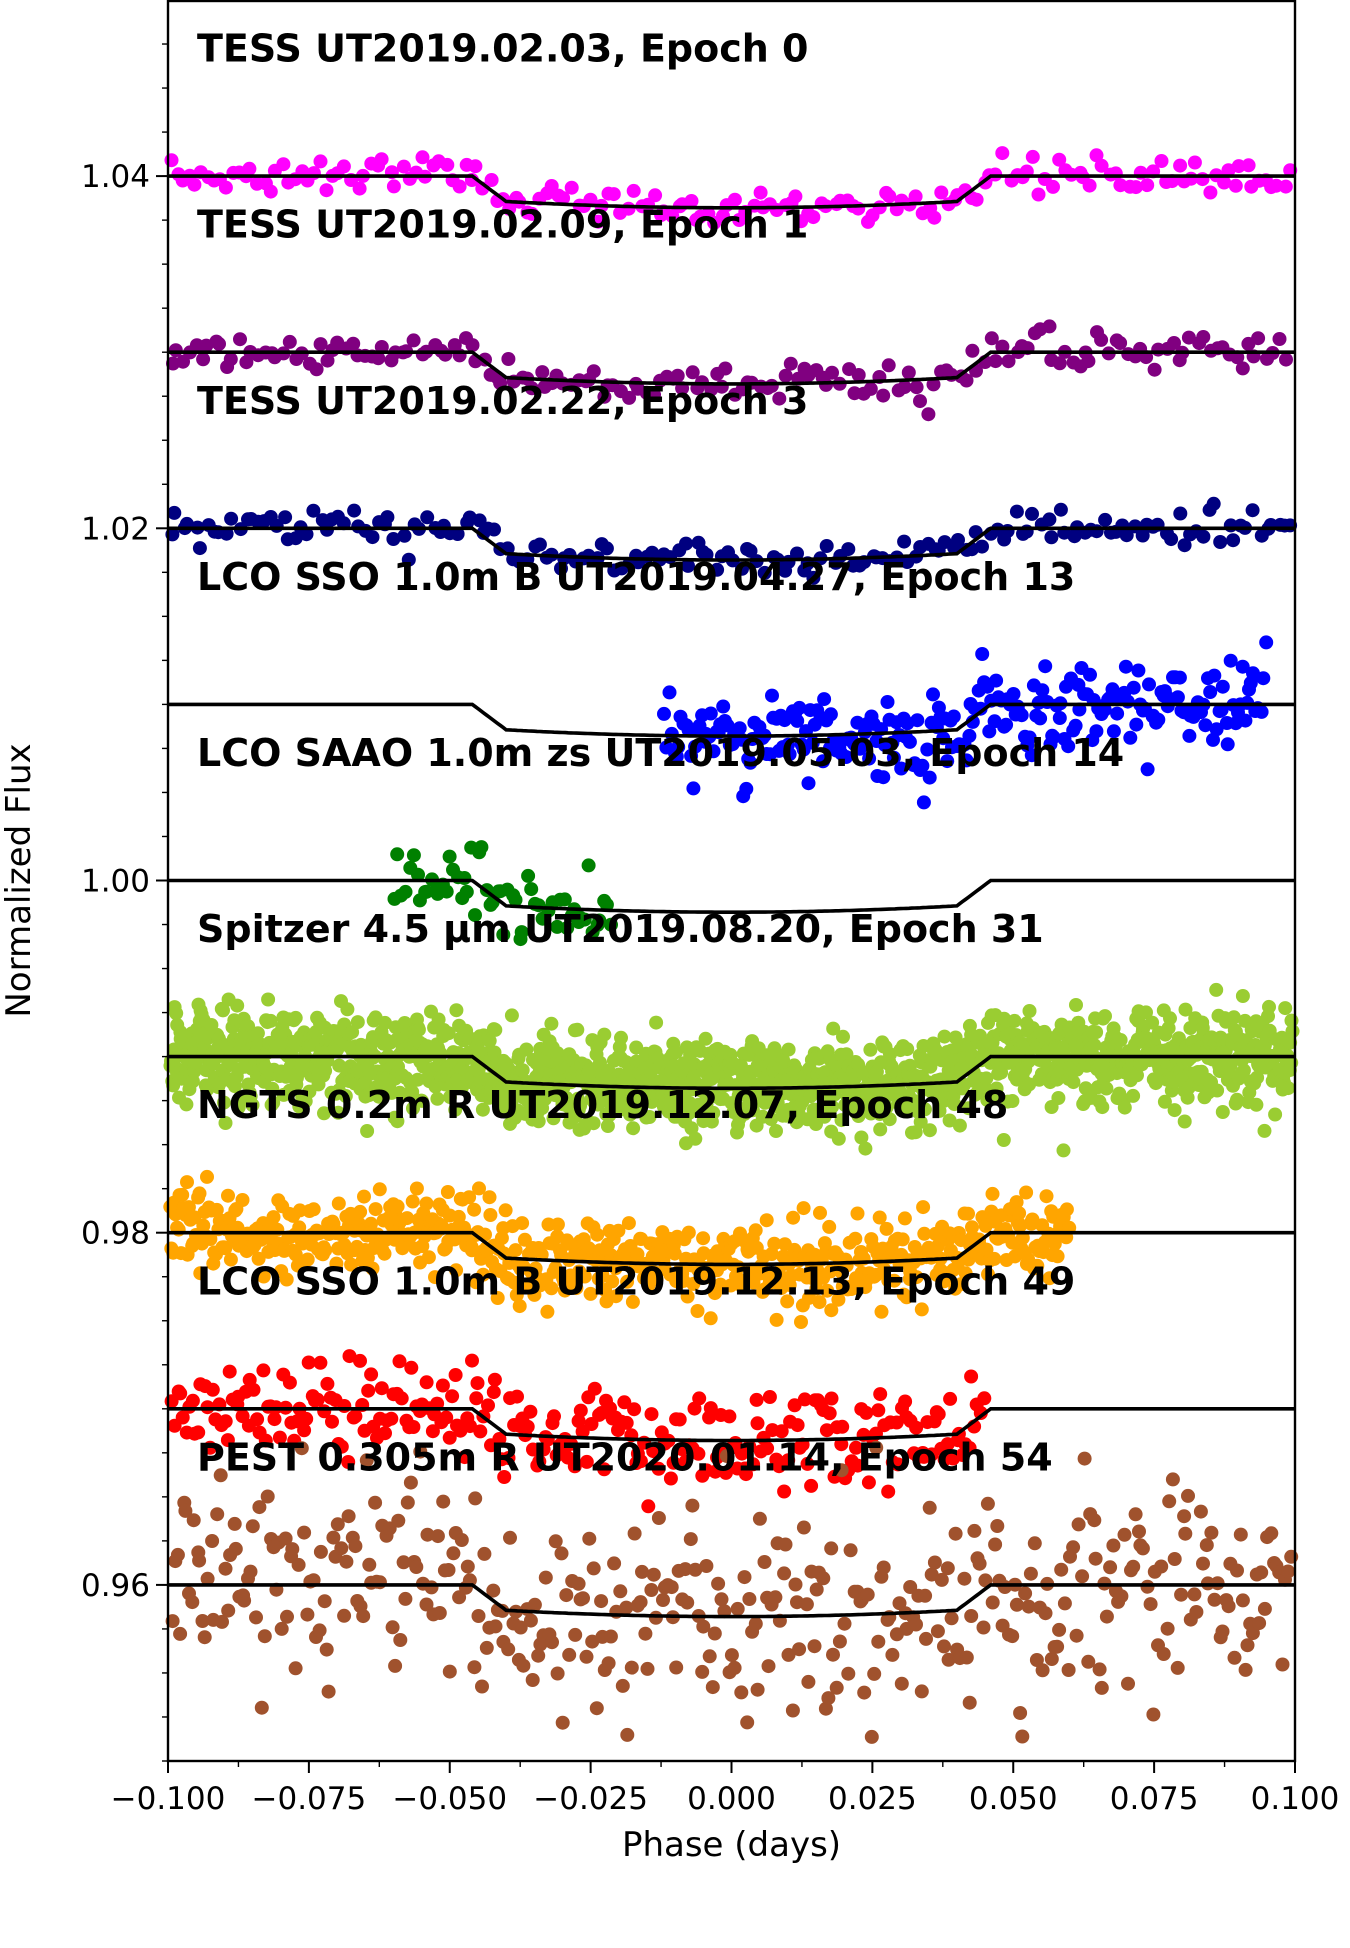 This screenshot has width=1350, height=1948. What do you see at coordinates (602, 1105) in the screenshot?
I see `series-label: NGTS 0.2m R UT2019.12.07, Epoch 48` at bounding box center [602, 1105].